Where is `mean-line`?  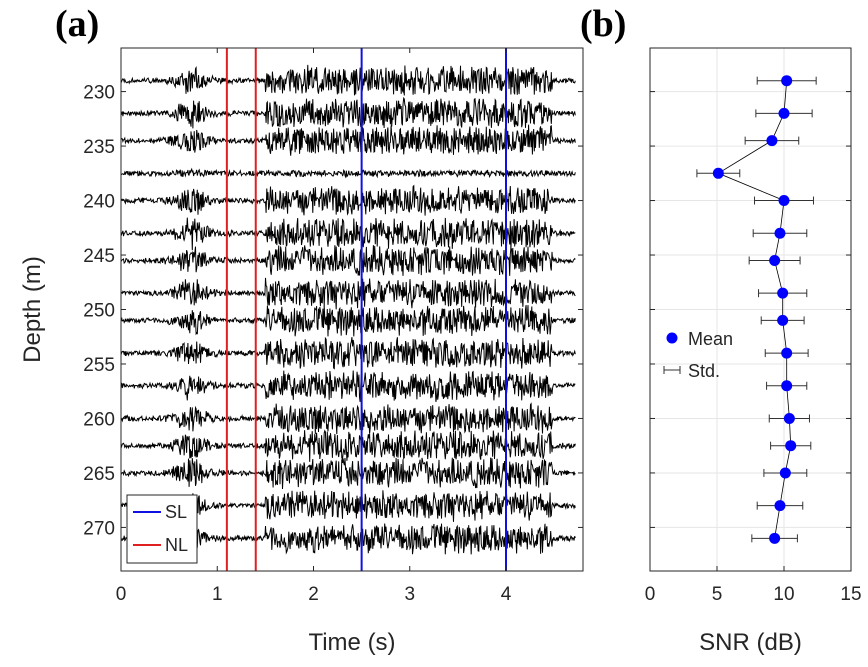 mean-line is located at coordinates (754, 309).